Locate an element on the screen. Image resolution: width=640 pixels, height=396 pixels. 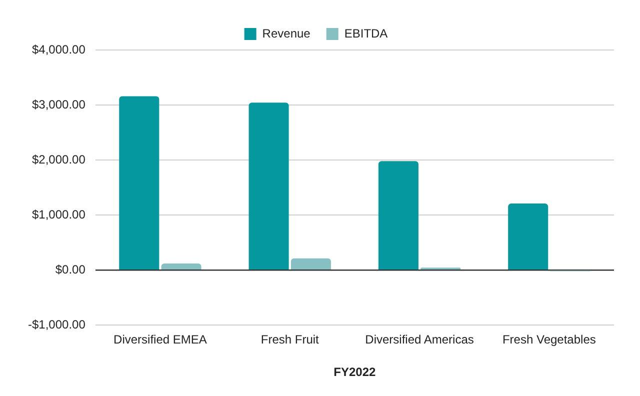
y-tick-label: $3,000.00 is located at coordinates (59, 104).